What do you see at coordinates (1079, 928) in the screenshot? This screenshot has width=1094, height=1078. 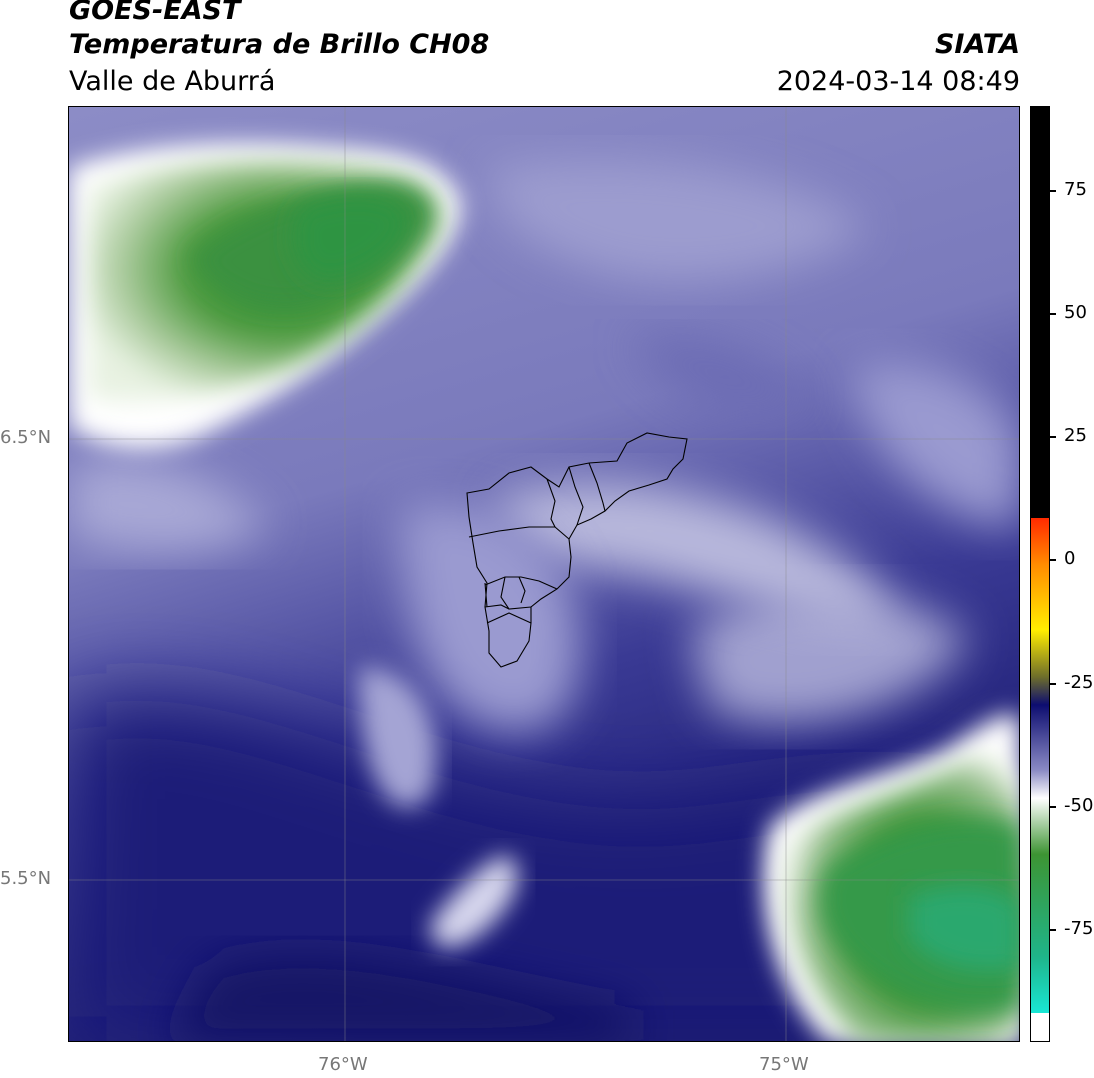 I see `colorbar-label-minus75: -75` at bounding box center [1079, 928].